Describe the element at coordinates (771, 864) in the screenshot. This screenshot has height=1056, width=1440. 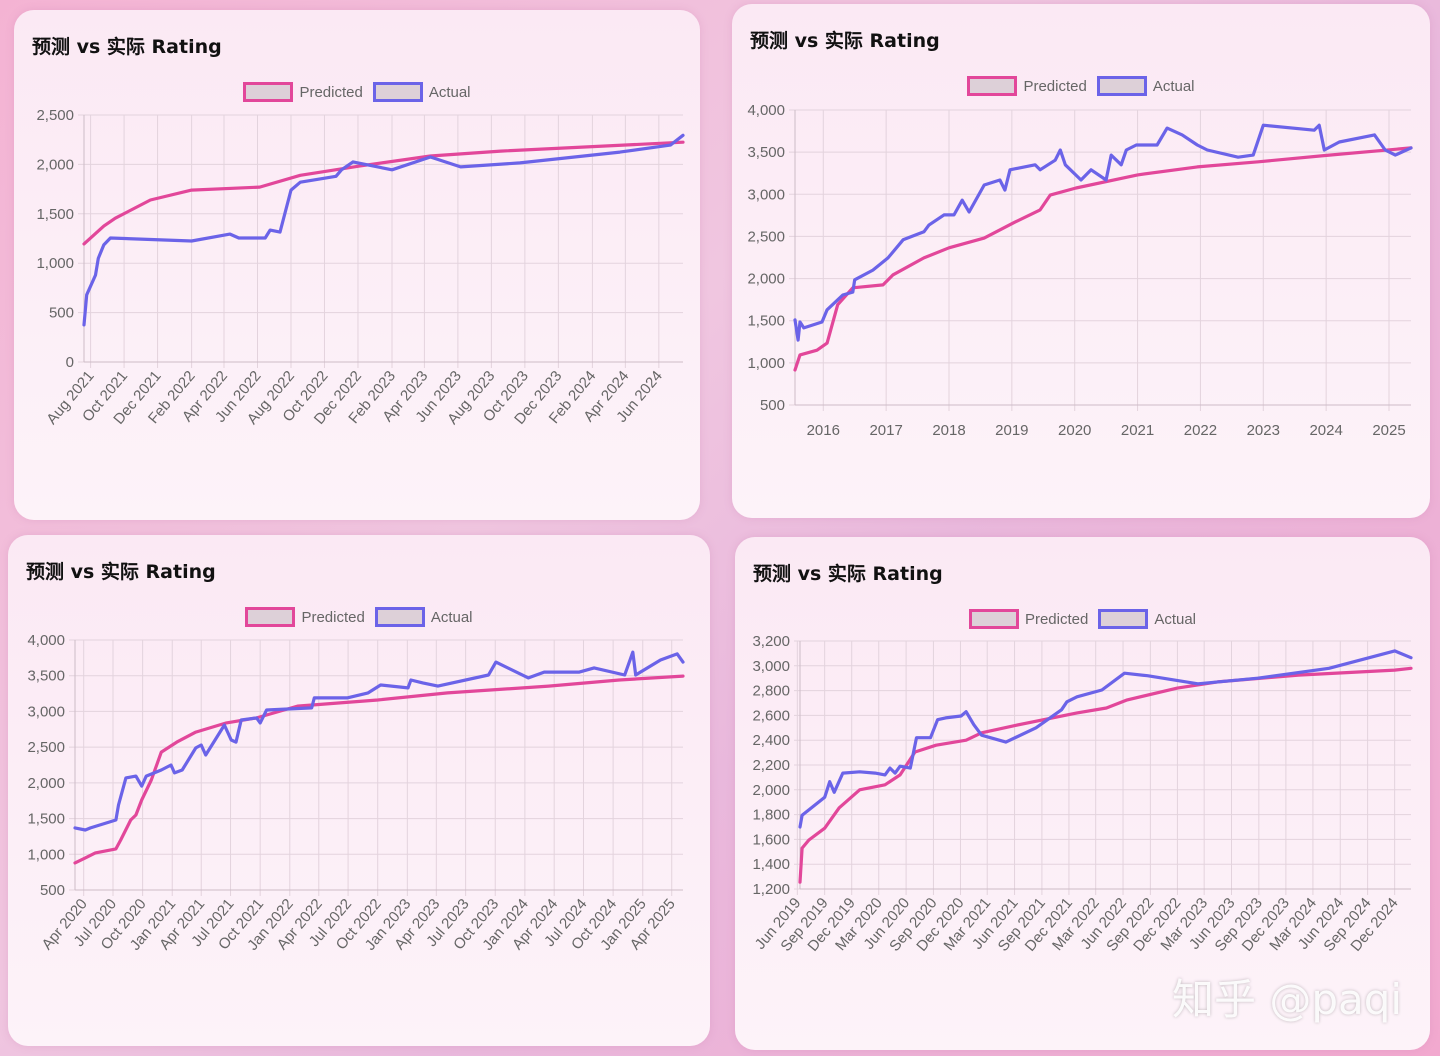
I see `y-tick-label: 1,400` at that location.